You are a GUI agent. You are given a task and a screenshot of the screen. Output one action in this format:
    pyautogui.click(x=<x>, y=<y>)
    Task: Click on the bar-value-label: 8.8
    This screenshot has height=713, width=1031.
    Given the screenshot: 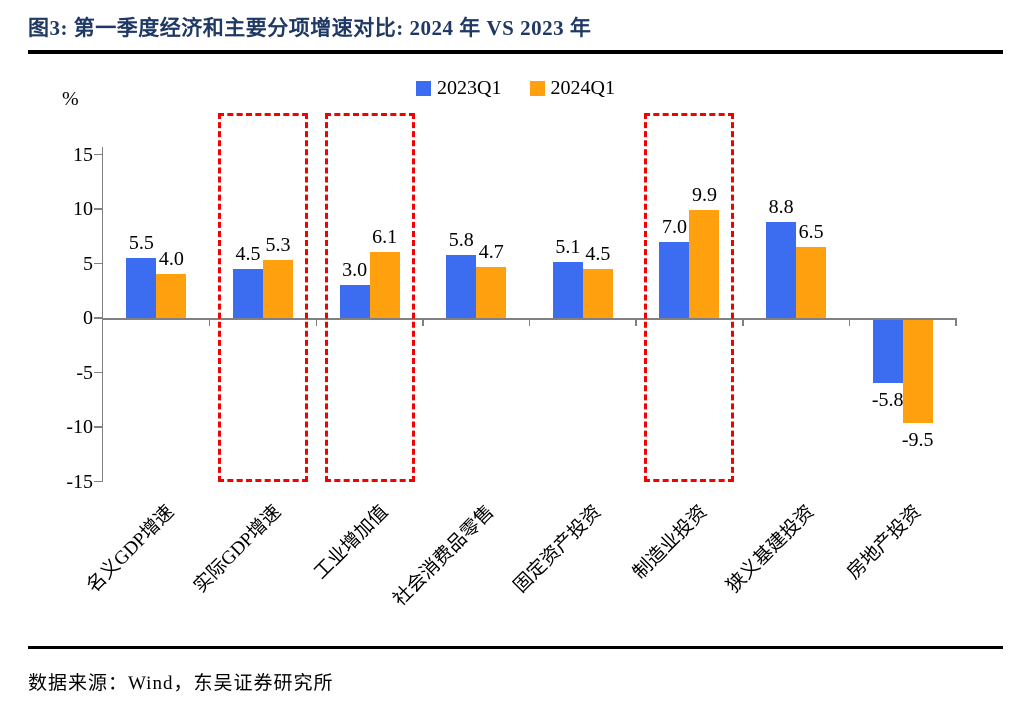 What is the action you would take?
    pyautogui.click(x=781, y=207)
    